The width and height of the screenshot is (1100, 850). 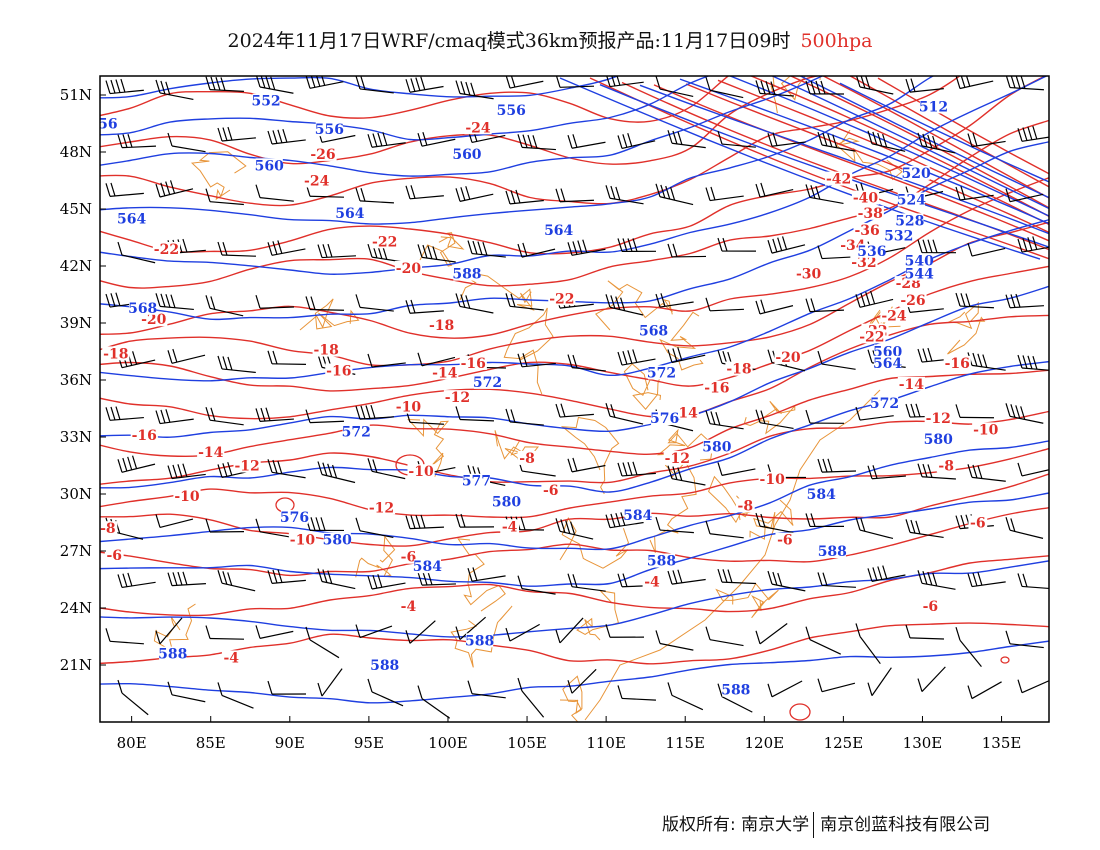 What do you see at coordinates (1002, 743) in the screenshot?
I see `lon-tick-label: 135E` at bounding box center [1002, 743].